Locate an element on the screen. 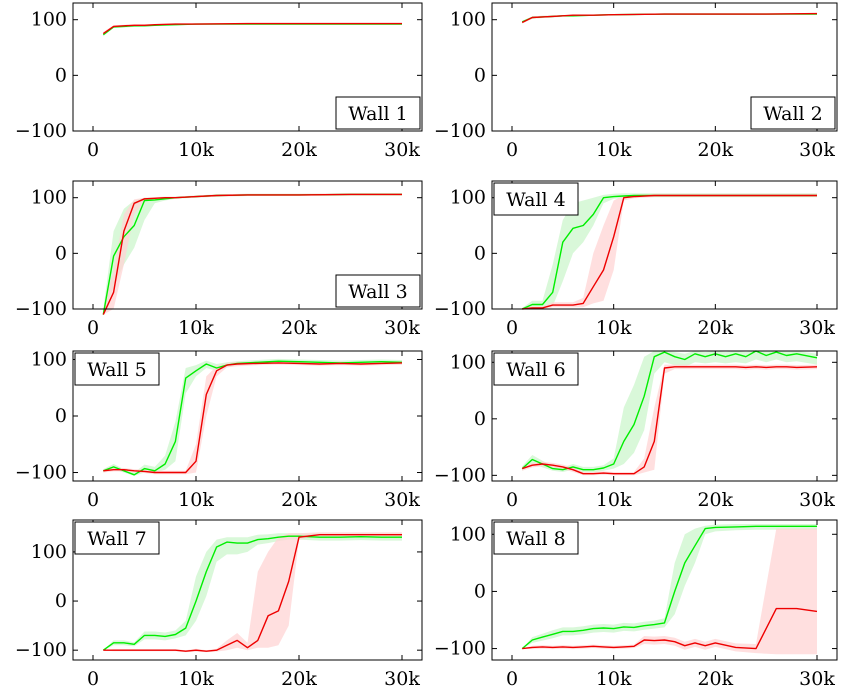 The width and height of the screenshot is (841, 698). chart-panel-6: −100 0 100 0 10k 20k 30k Wall 6 is located at coordinates (636, 430).